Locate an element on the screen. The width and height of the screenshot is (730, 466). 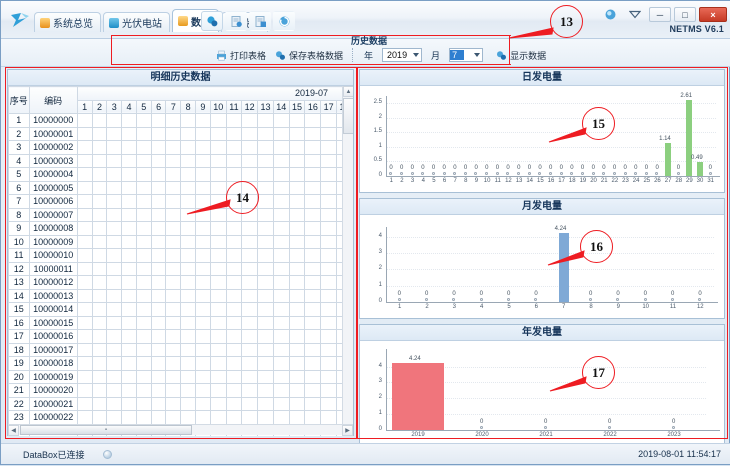
table-row: 13 10000012 is located at coordinates (180, 282).